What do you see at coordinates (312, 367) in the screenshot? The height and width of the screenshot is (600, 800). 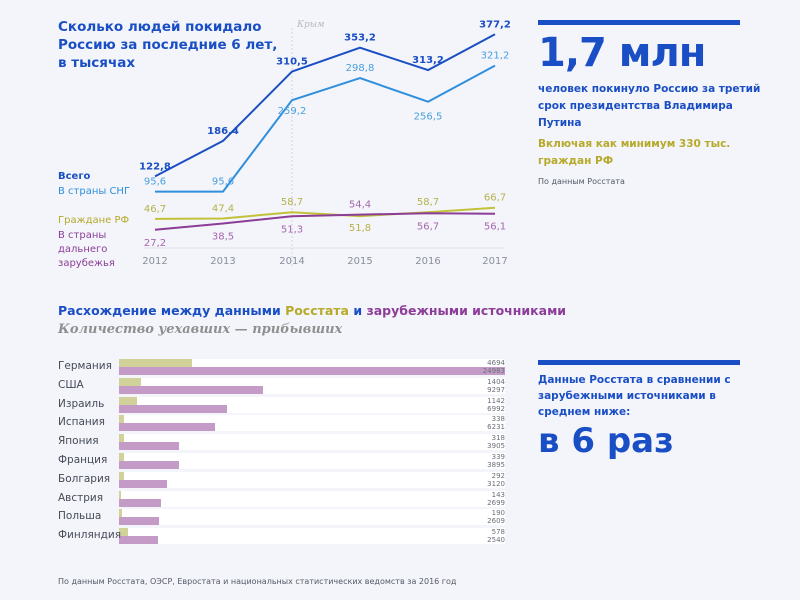 I see `bar-row: 4694 24983` at bounding box center [312, 367].